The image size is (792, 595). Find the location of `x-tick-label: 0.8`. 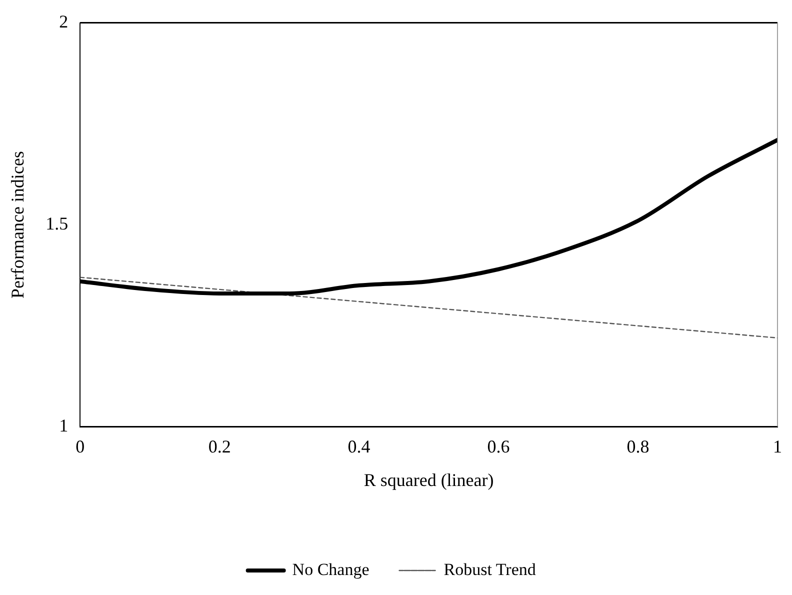

x-tick-label: 0.8 is located at coordinates (638, 446).